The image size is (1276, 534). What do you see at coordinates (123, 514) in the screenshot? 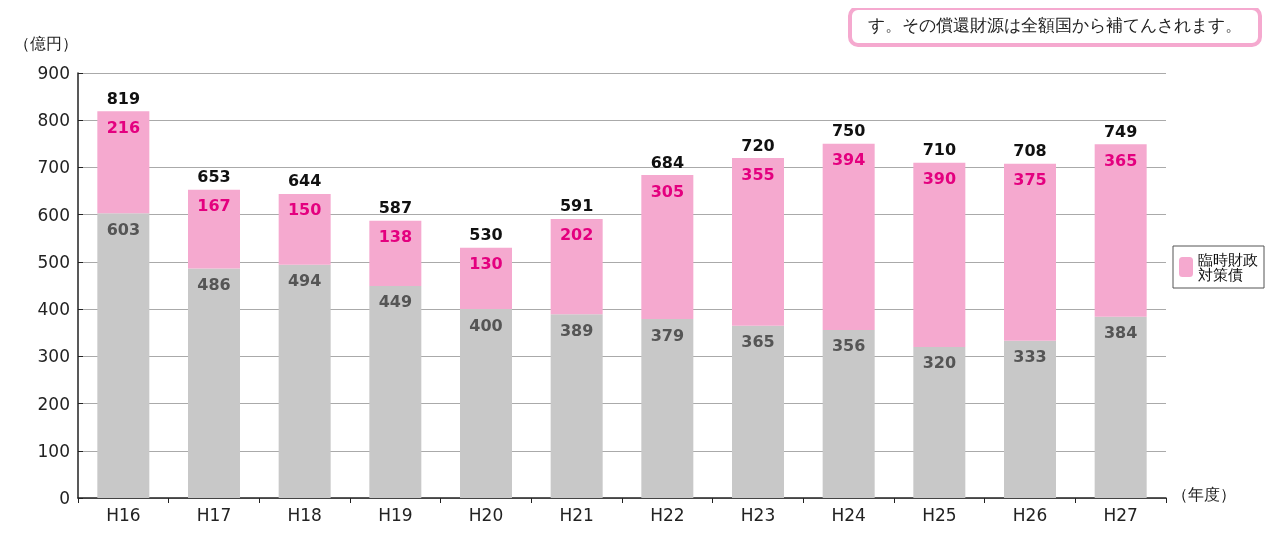
I see `x-tick-label: H16` at bounding box center [123, 514].